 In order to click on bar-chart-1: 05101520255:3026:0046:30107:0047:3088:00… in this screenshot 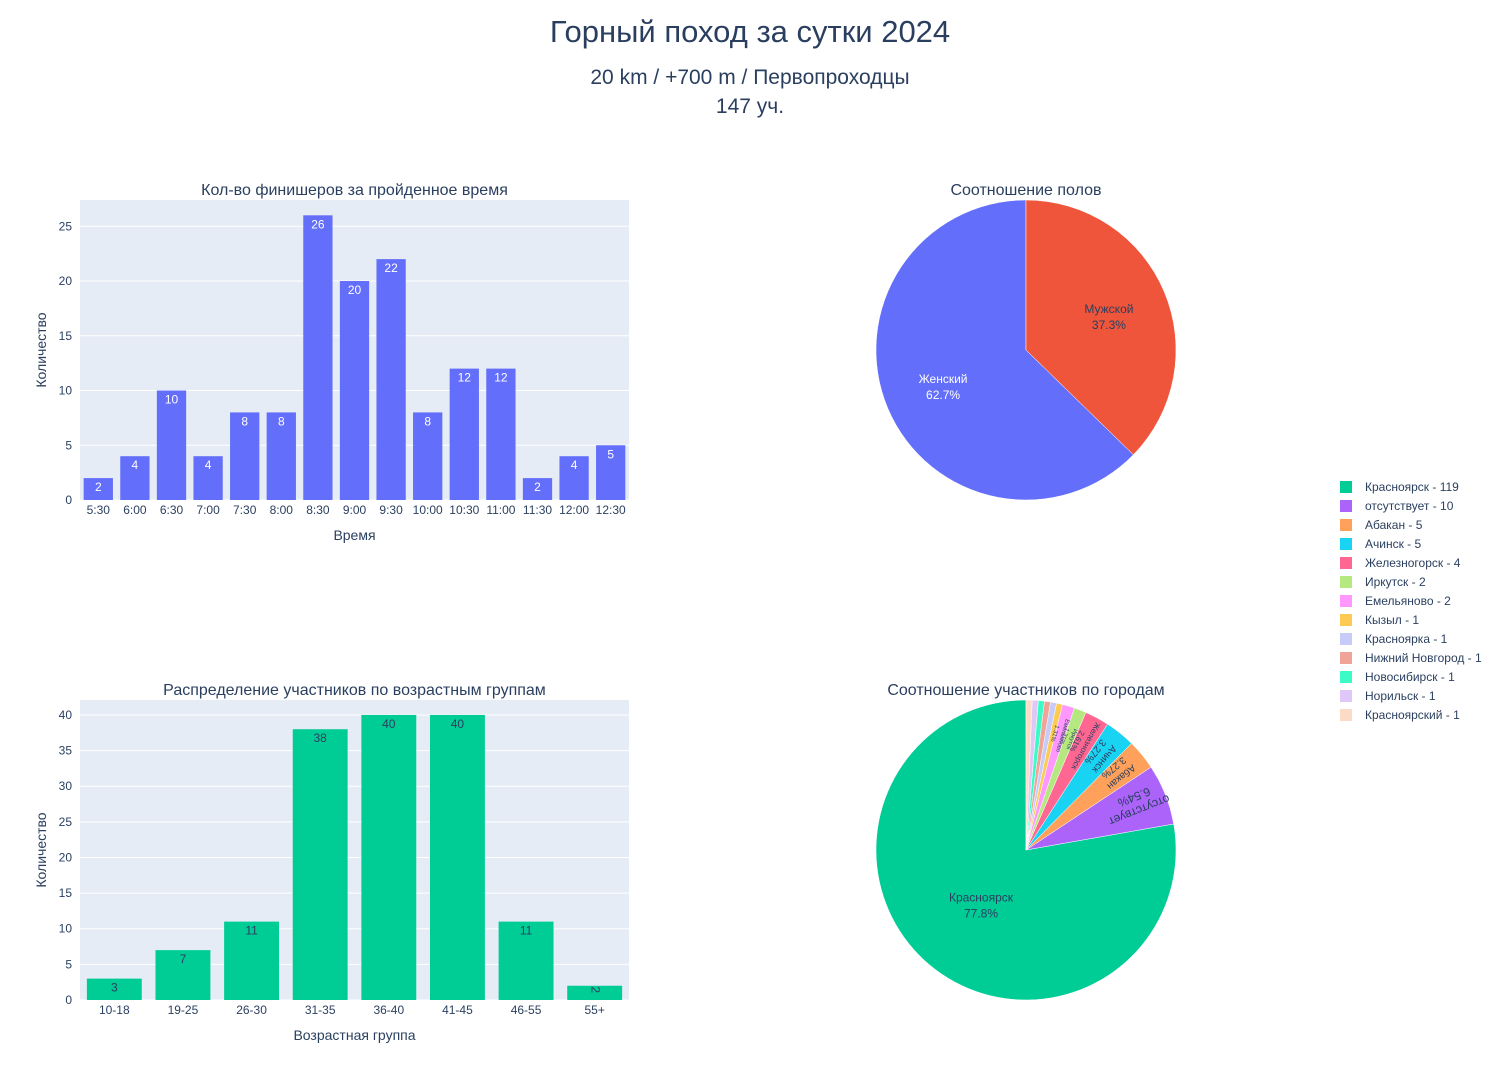, I will do `click(331, 362)`.